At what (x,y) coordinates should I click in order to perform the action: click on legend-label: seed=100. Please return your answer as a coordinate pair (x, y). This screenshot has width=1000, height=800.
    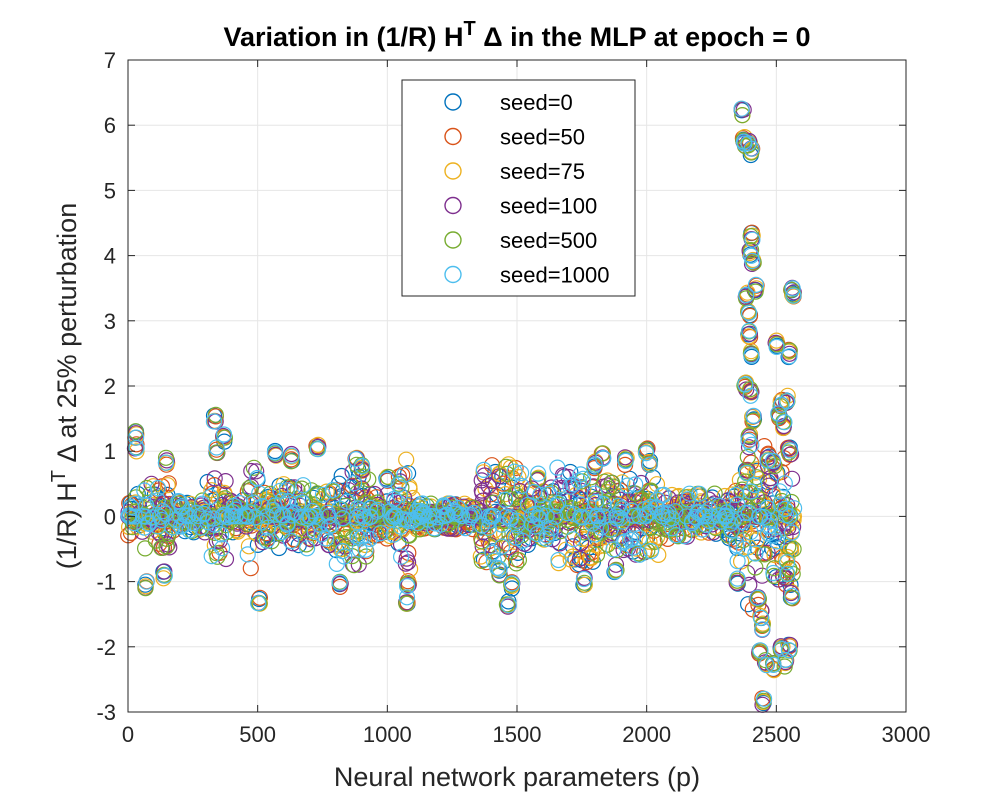
    Looking at the image, I should click on (548, 206).